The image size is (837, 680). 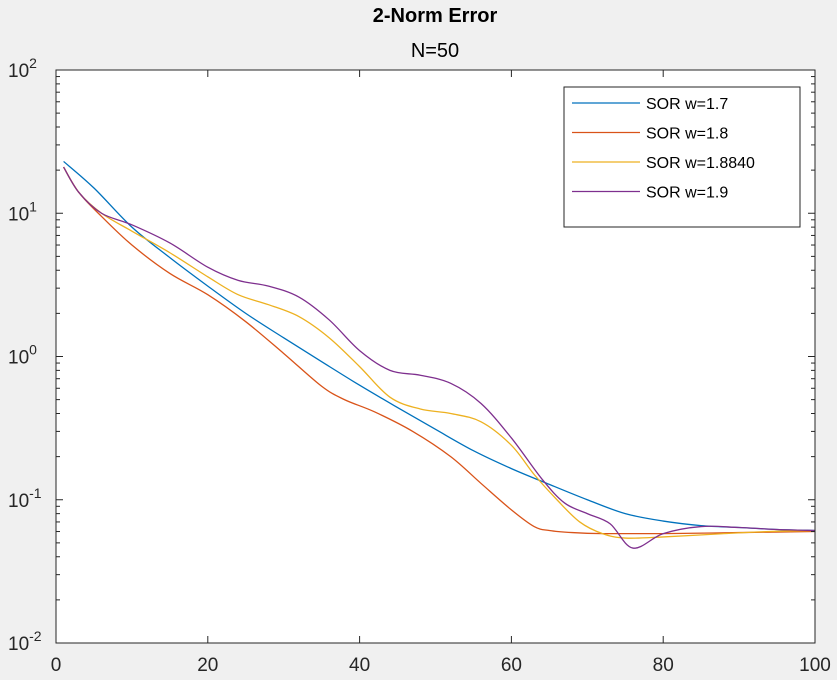 I want to click on legend-label-4: SOR w=1.9, so click(x=687, y=193).